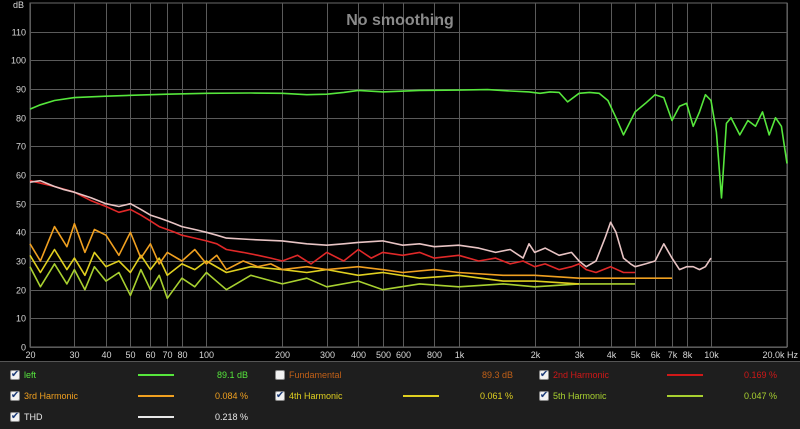 The height and width of the screenshot is (429, 800). I want to click on legend-value-thd: 0.218 %, so click(231, 417).